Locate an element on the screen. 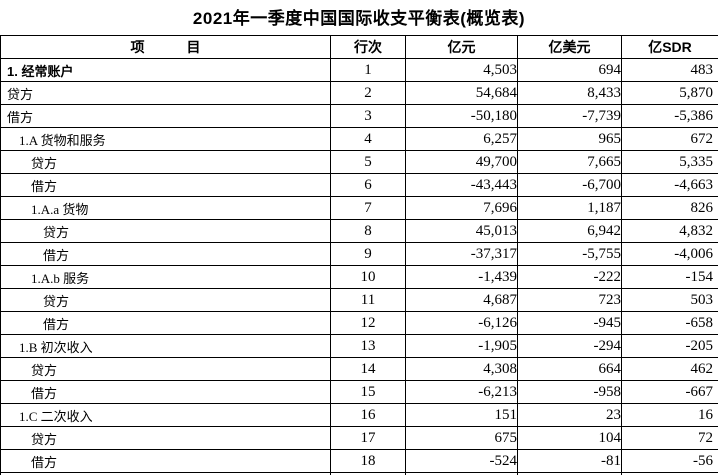 The height and width of the screenshot is (475, 718). line-cell: 1 is located at coordinates (368, 70).